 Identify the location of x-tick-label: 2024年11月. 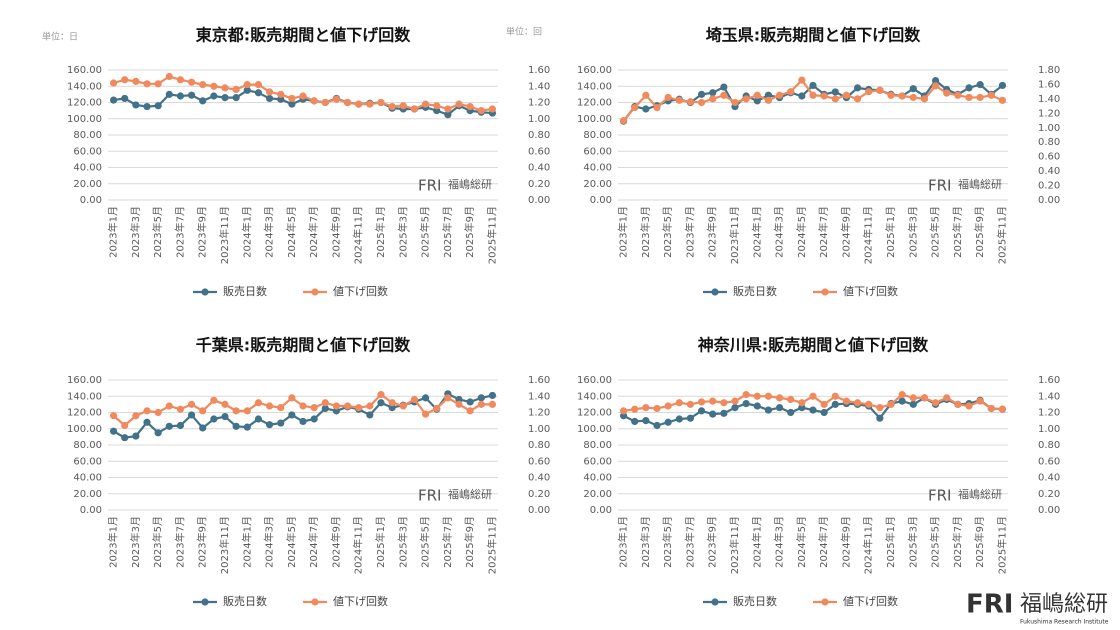
(358, 235).